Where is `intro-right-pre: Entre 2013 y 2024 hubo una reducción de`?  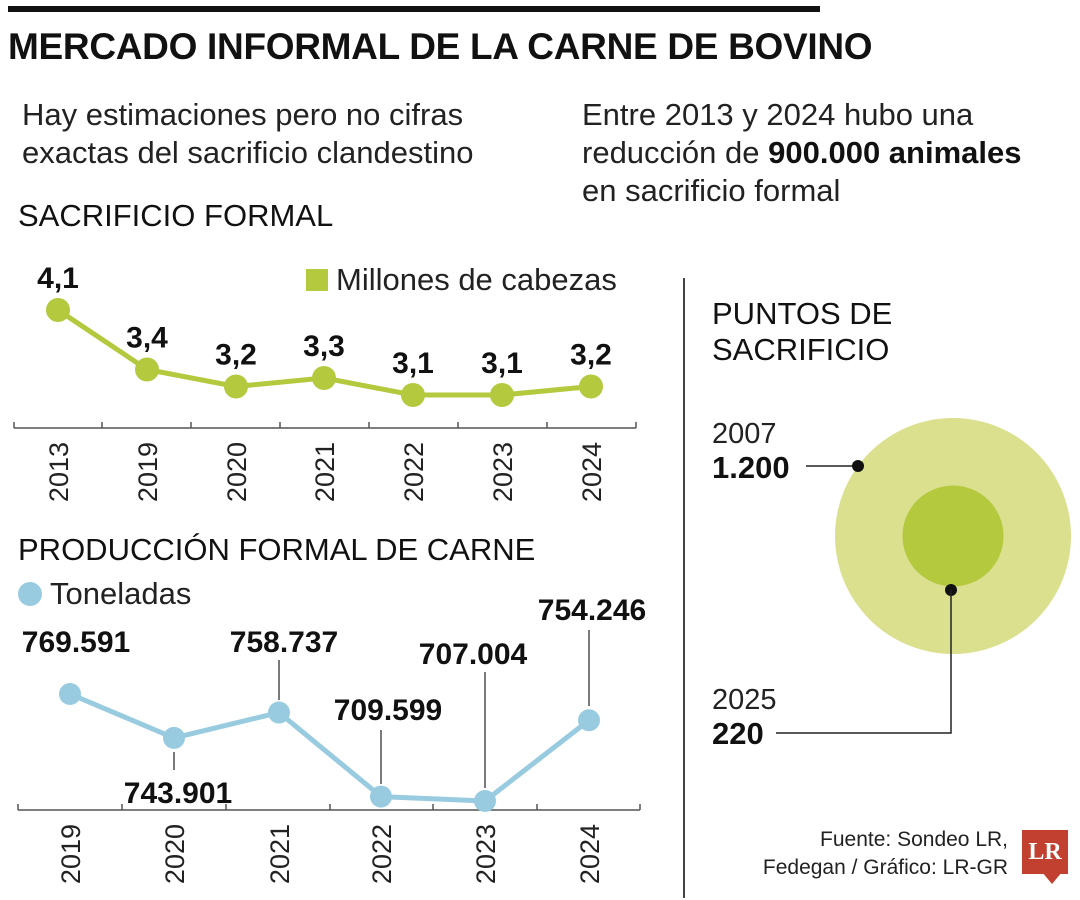
intro-right-pre: Entre 2013 y 2024 hubo una reducción de is located at coordinates (778, 133).